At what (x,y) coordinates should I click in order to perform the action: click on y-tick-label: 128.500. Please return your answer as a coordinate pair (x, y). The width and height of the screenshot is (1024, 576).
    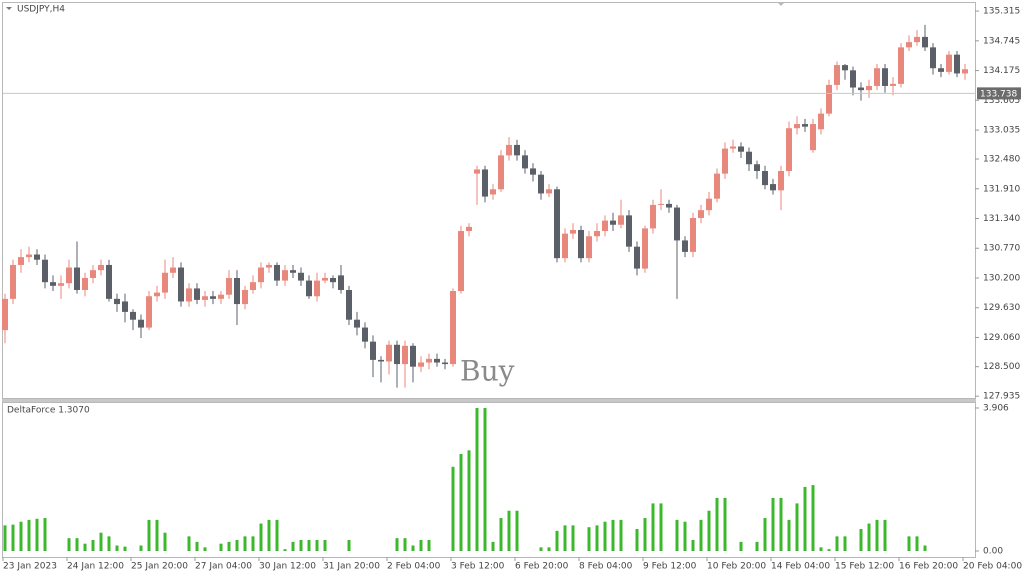
    Looking at the image, I should click on (1001, 367).